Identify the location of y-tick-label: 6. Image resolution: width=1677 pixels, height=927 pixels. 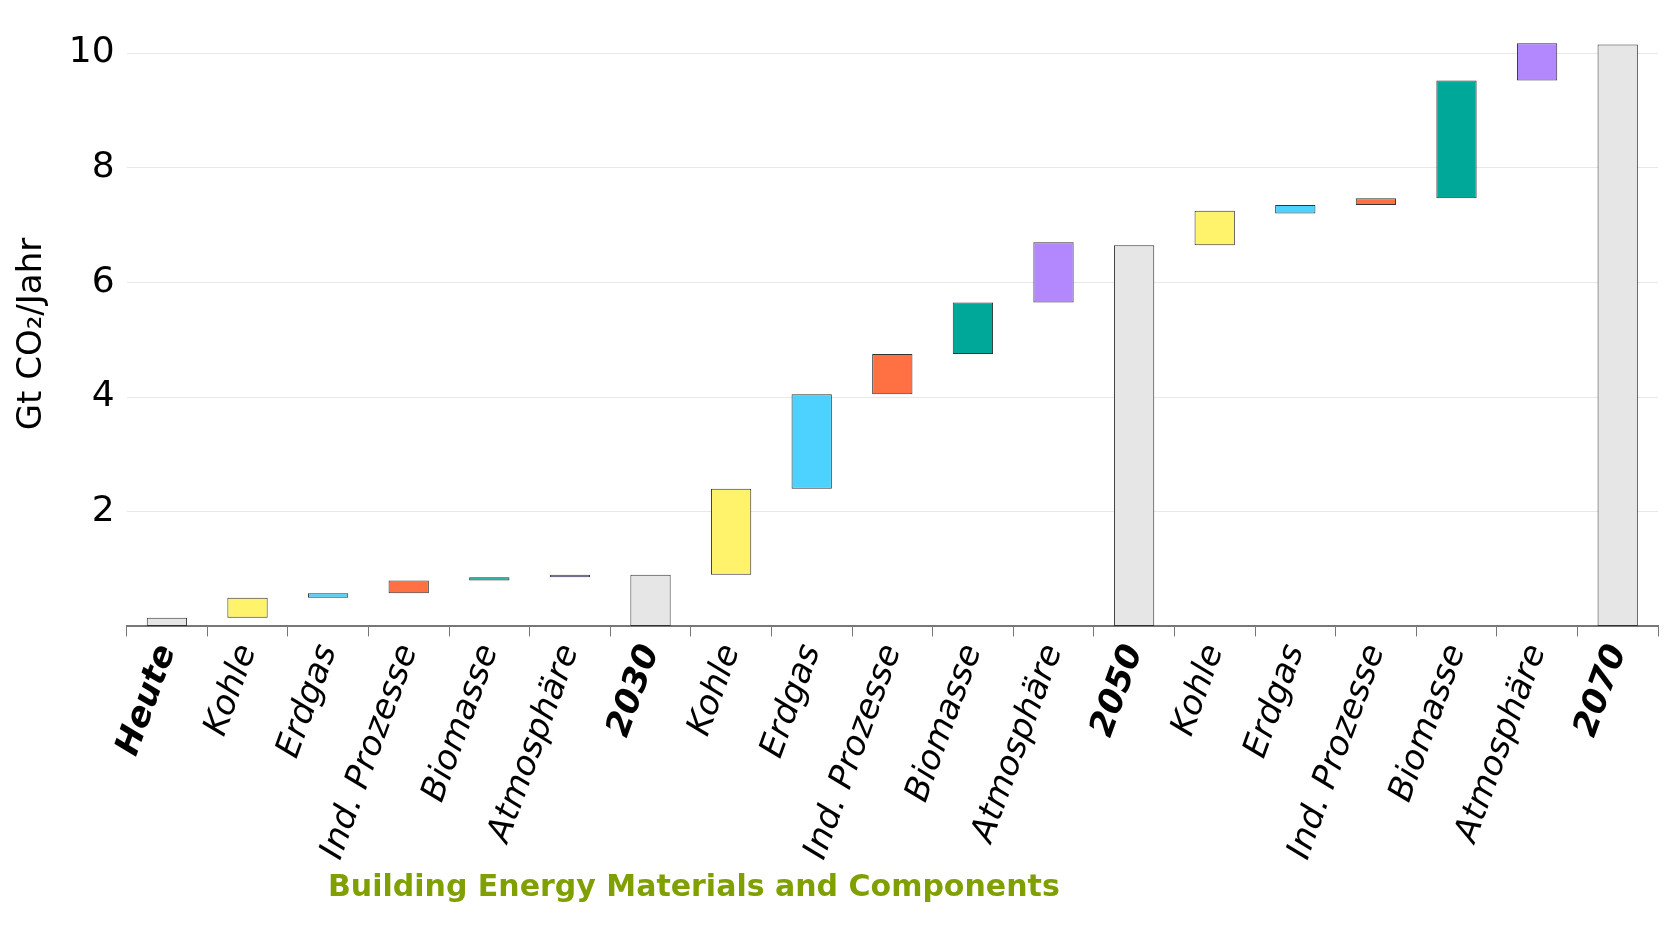
(103, 279).